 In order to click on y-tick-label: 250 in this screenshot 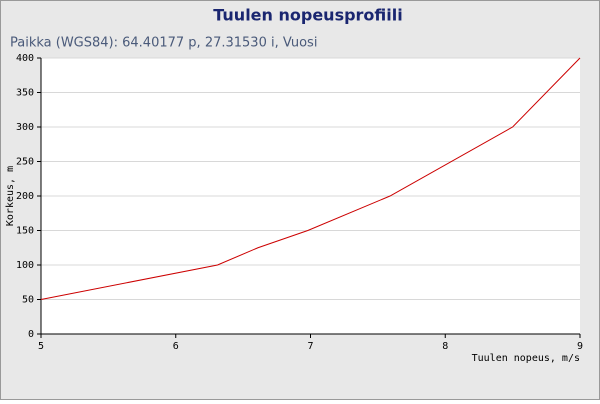, I will do `click(25, 162)`.